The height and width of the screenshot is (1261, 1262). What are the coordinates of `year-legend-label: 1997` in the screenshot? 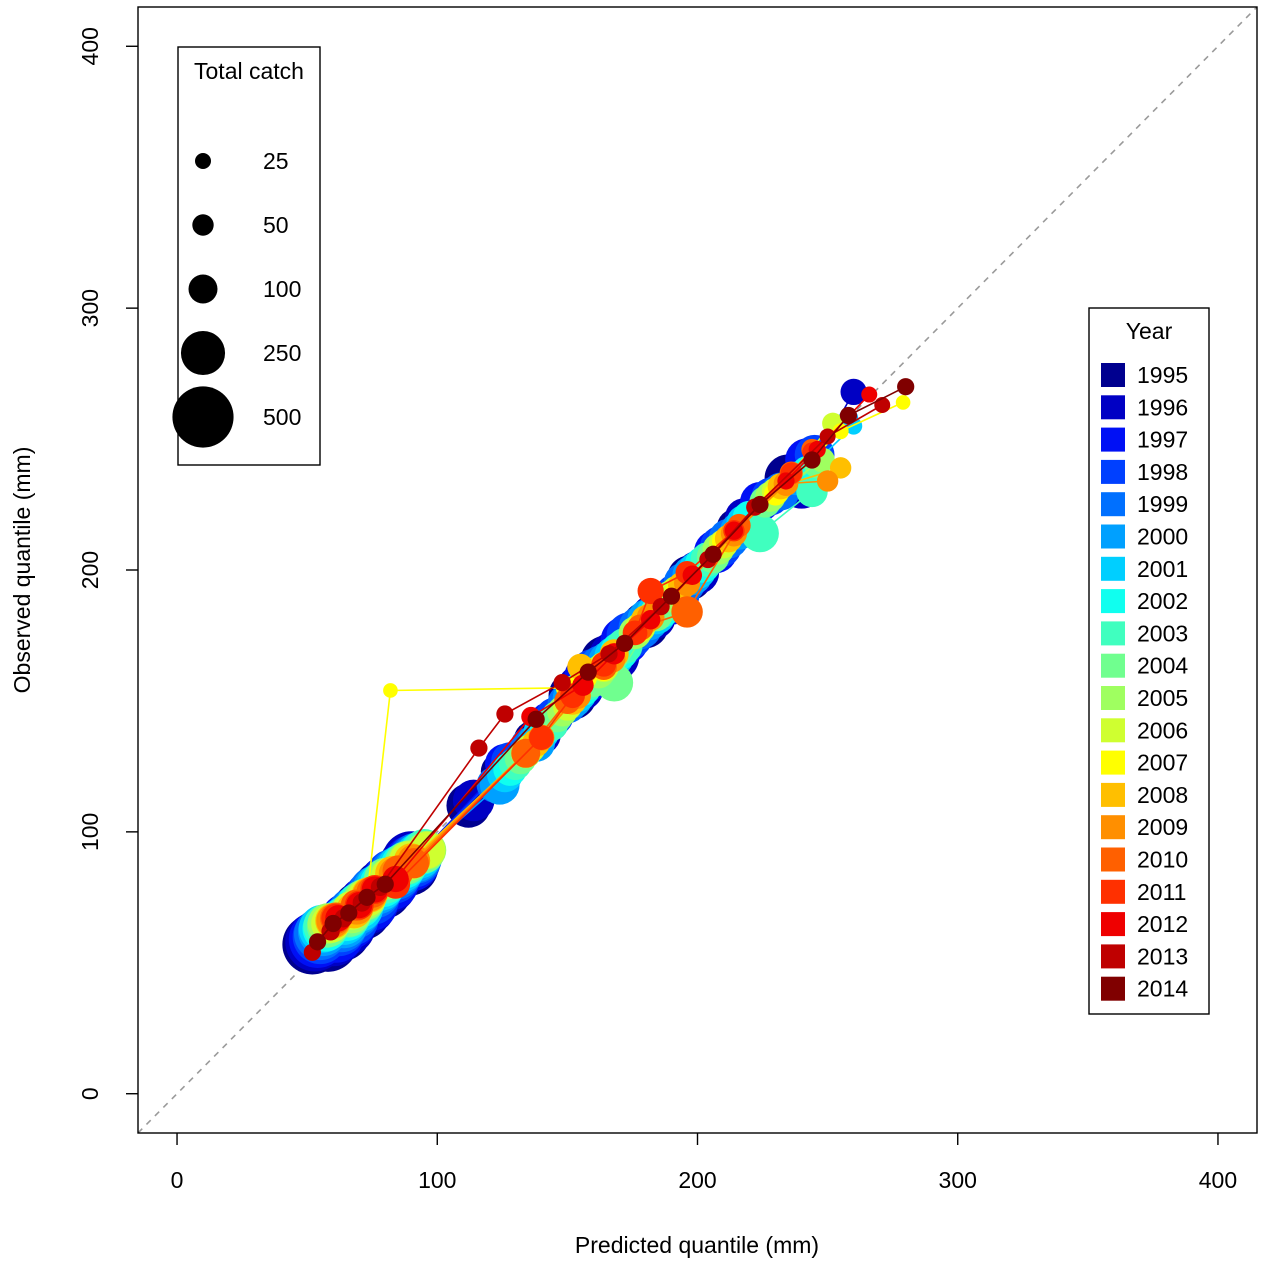 It's located at (1162, 440).